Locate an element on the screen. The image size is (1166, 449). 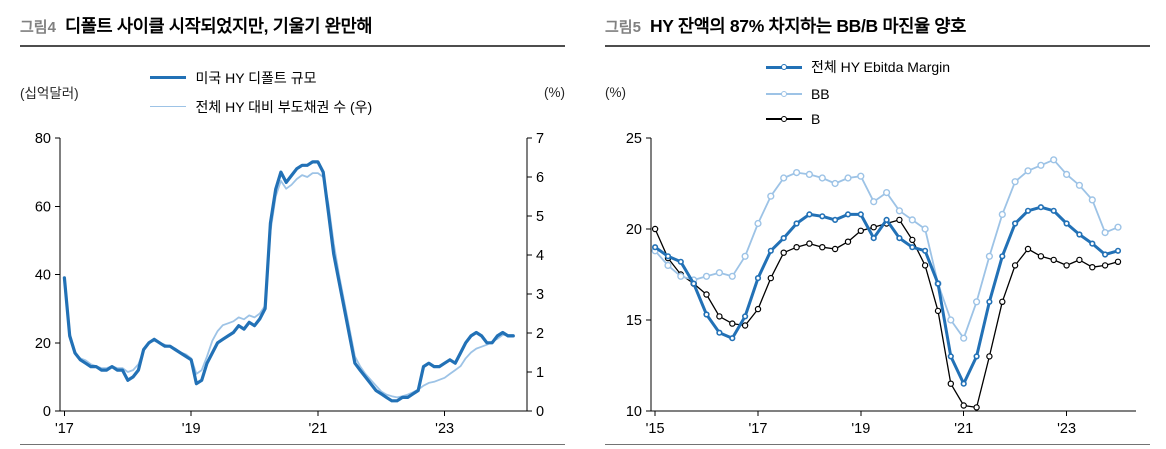
legend-item-total-hy-ebitda-margin: 전체 HY Ebitda Margin is located at coordinates (858, 67).